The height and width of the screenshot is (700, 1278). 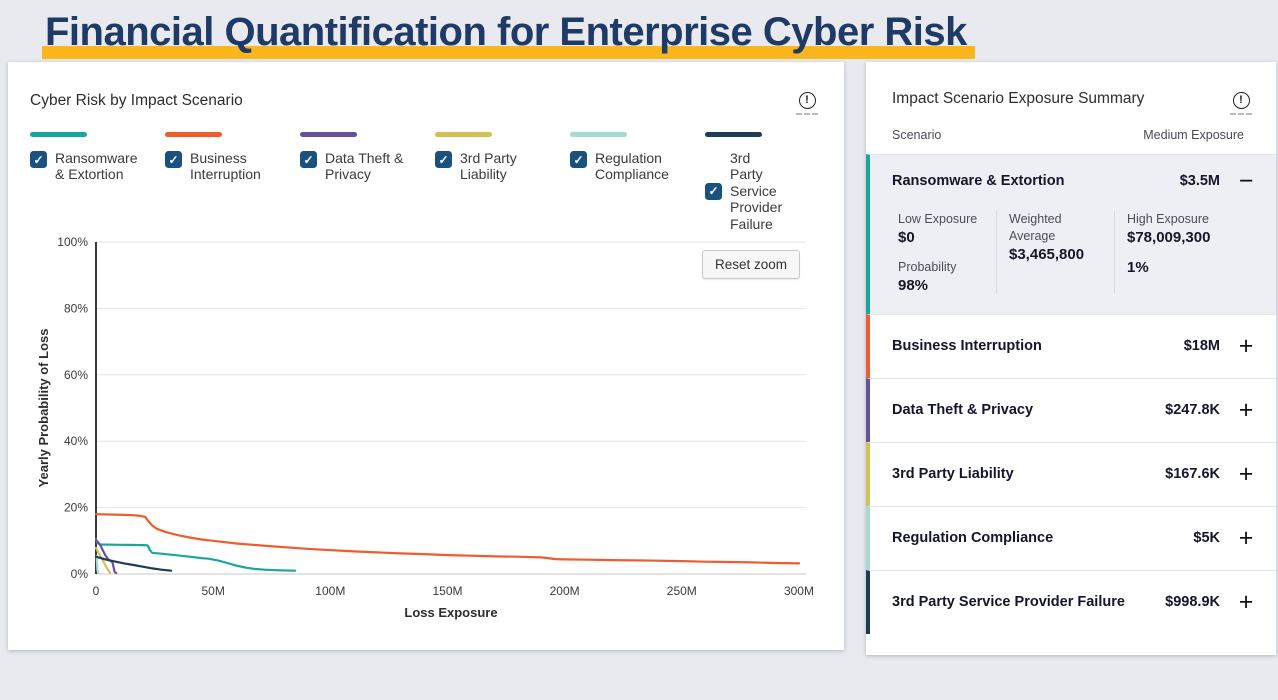 I want to click on legend-label: 3rd Party Service Provider Failure, so click(x=756, y=191).